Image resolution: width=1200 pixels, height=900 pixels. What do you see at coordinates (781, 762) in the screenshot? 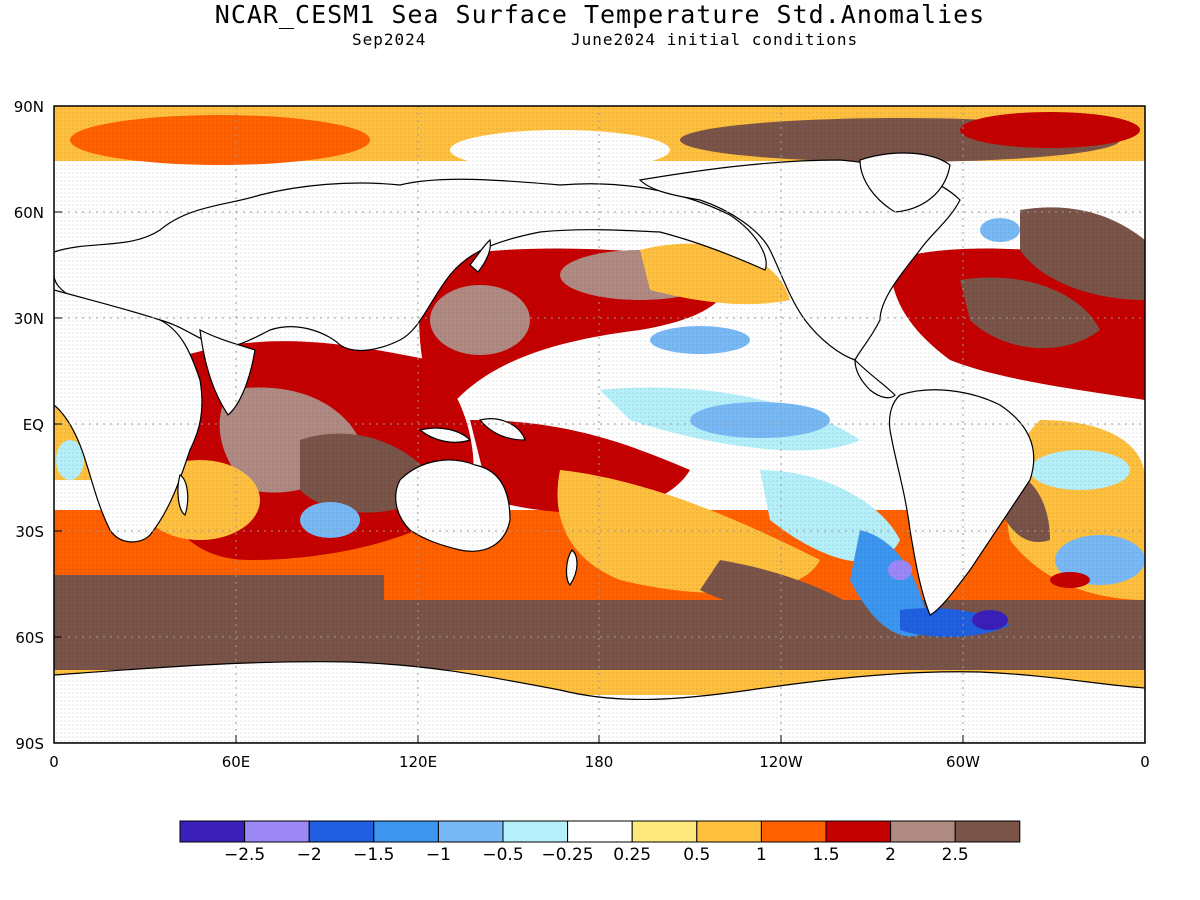
I see `lon-label-120w: 120W` at bounding box center [781, 762].